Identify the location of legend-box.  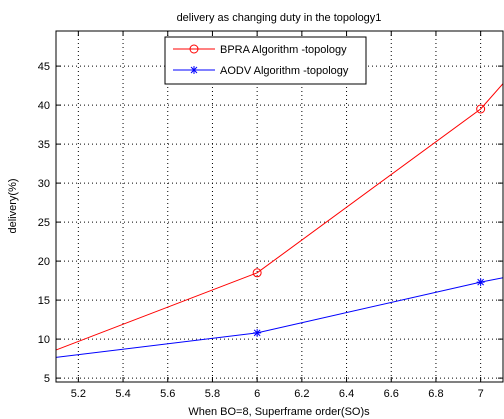
(265, 60).